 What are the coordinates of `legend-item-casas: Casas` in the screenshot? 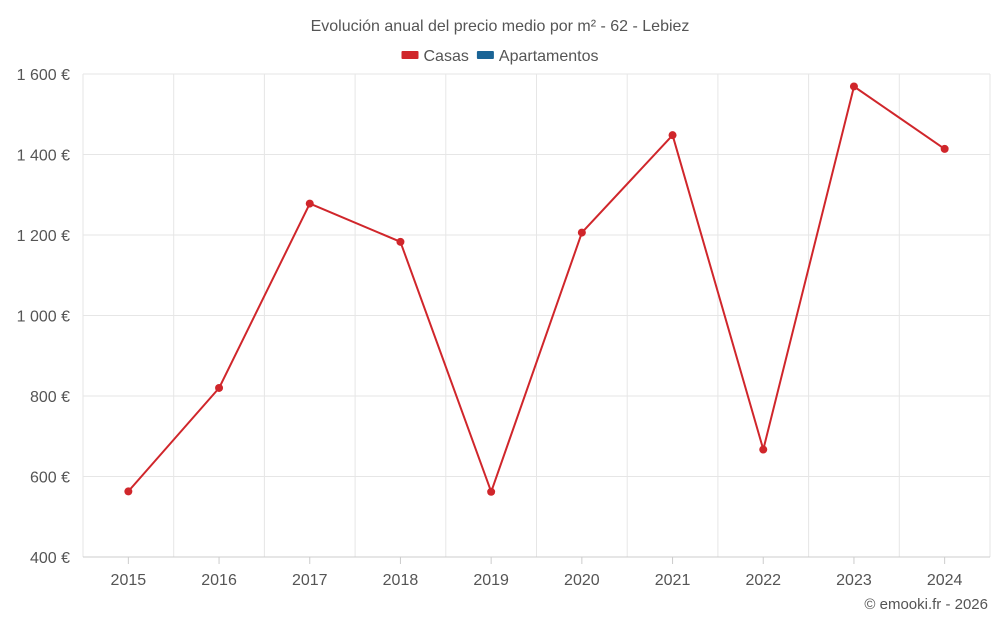 It's located at (435, 56).